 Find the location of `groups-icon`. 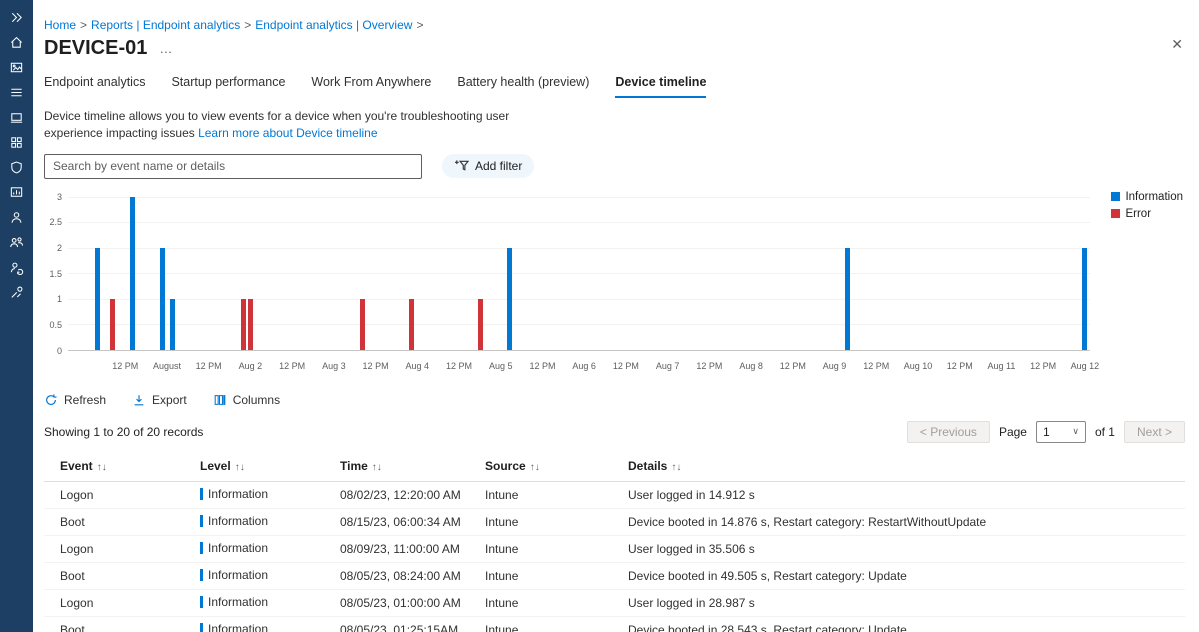

groups-icon is located at coordinates (16, 242).